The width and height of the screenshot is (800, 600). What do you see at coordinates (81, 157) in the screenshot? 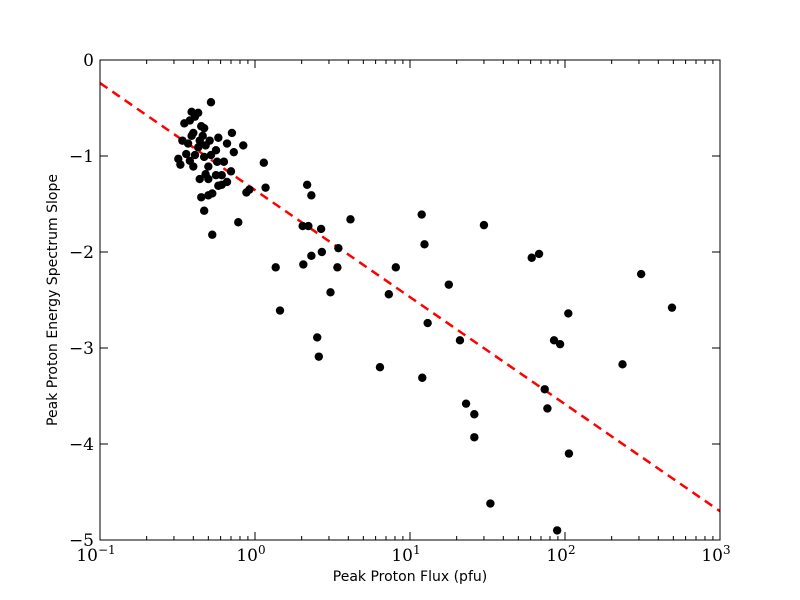
I see `y-tick-label: −1` at bounding box center [81, 157].